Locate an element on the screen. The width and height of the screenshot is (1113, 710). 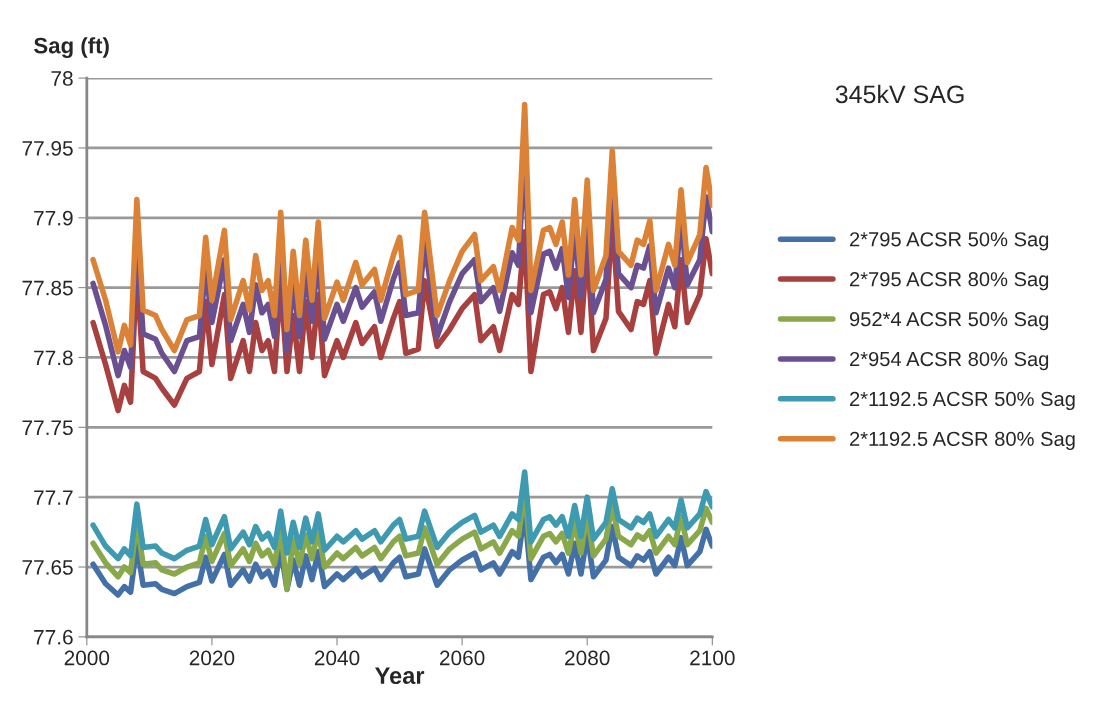
x-tick-label: 2040 is located at coordinates (337, 658).